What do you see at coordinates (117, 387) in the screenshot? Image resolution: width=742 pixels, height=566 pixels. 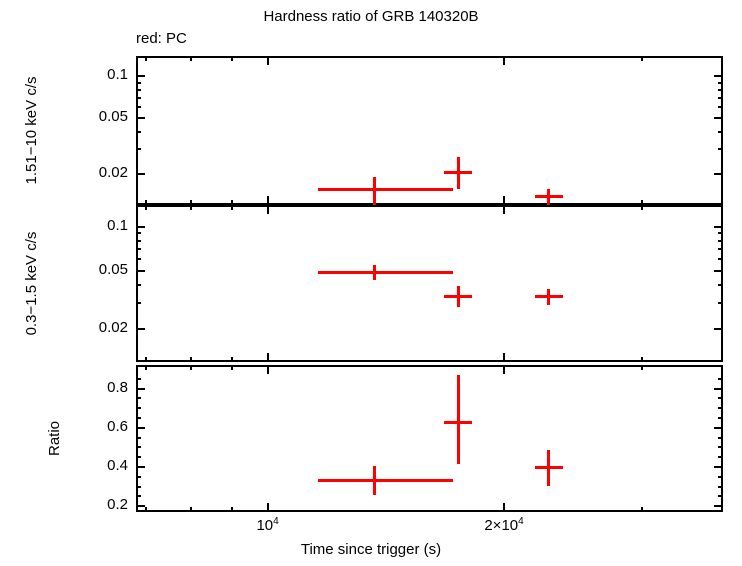 I see `y-tick-label: 0.8` at bounding box center [117, 387].